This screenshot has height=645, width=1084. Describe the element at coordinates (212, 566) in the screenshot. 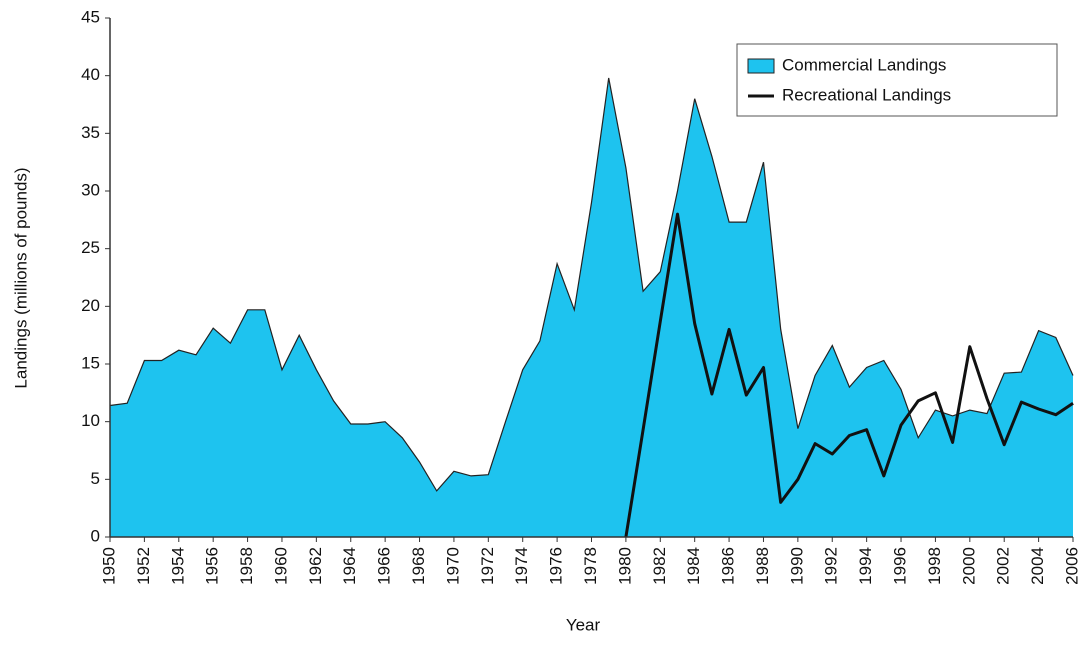

I see `x-tick-label: 1956` at that location.